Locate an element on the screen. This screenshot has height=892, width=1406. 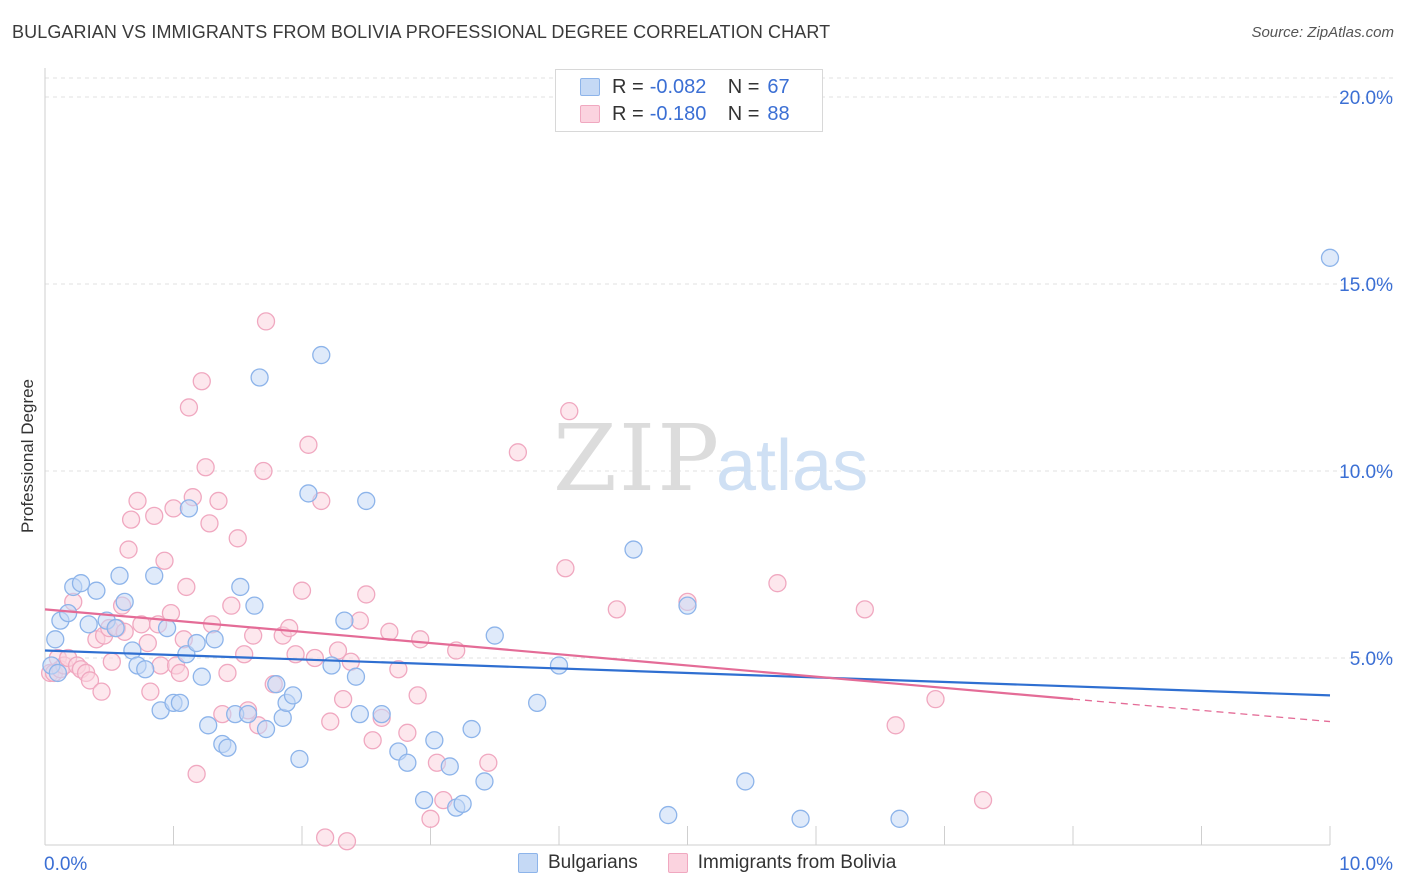
legend-item-bolivia: Immigrants from Bolivia is located at coordinates (782, 863).